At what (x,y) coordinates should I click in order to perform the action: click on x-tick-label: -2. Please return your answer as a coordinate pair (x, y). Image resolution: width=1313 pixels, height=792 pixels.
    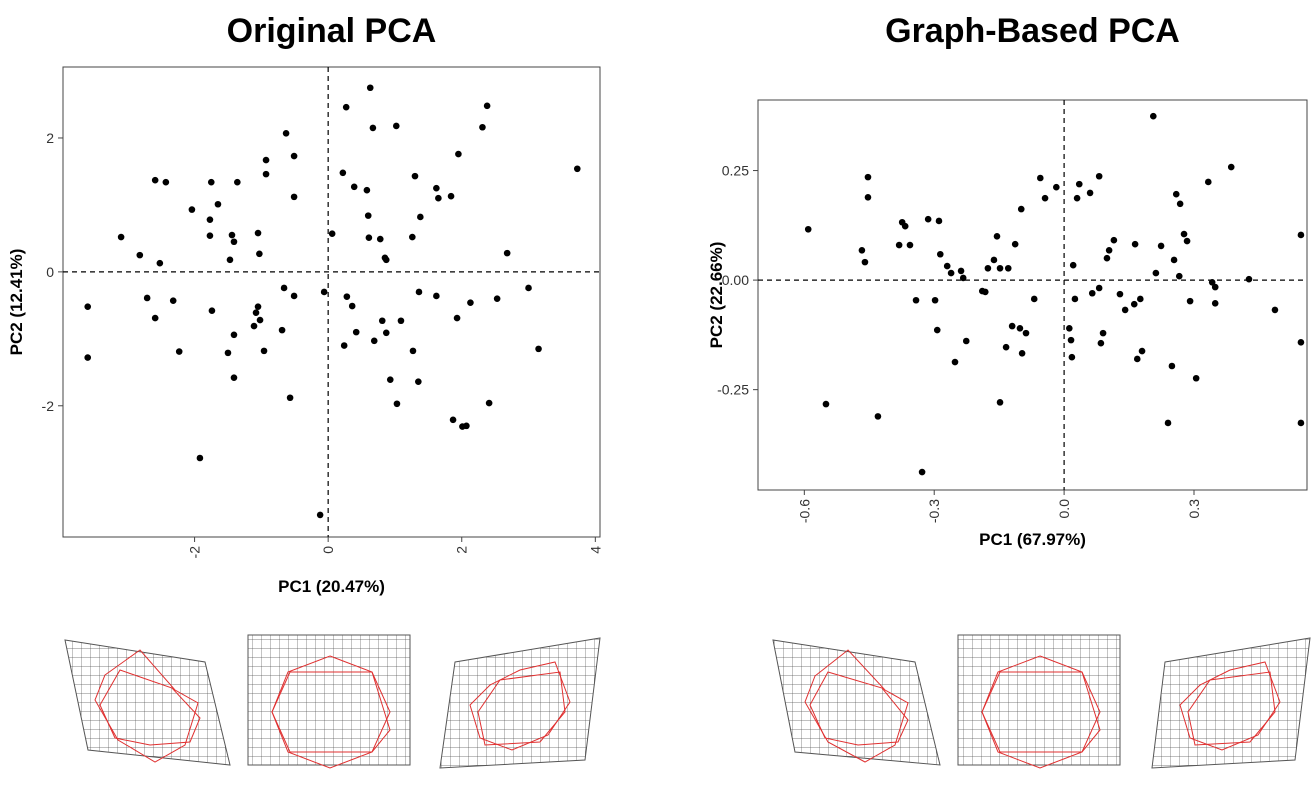
    Looking at the image, I should click on (195, 552).